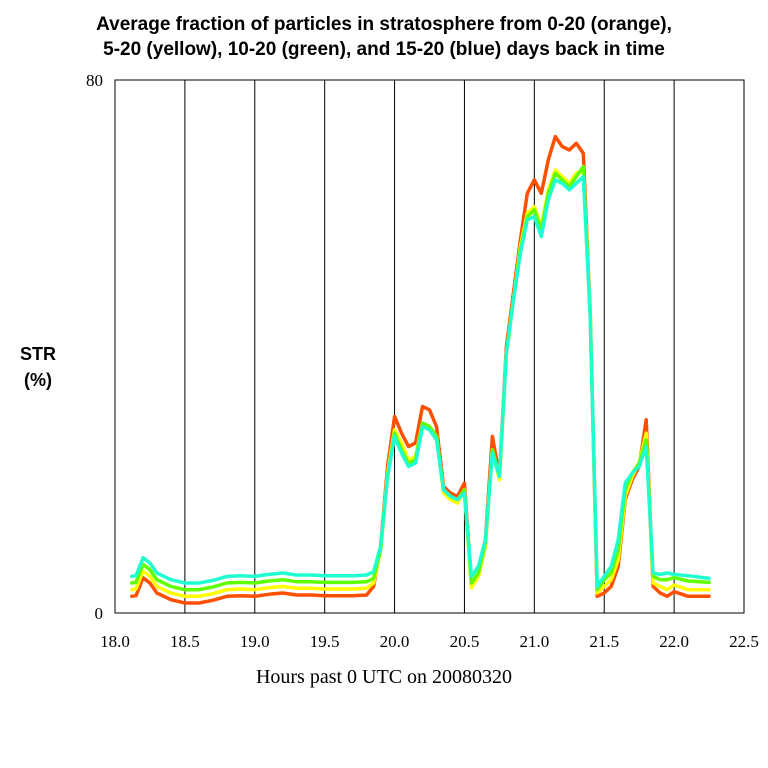 The image size is (768, 768). Describe the element at coordinates (534, 641) in the screenshot. I see `x-tick-label-6: 21.0` at that location.